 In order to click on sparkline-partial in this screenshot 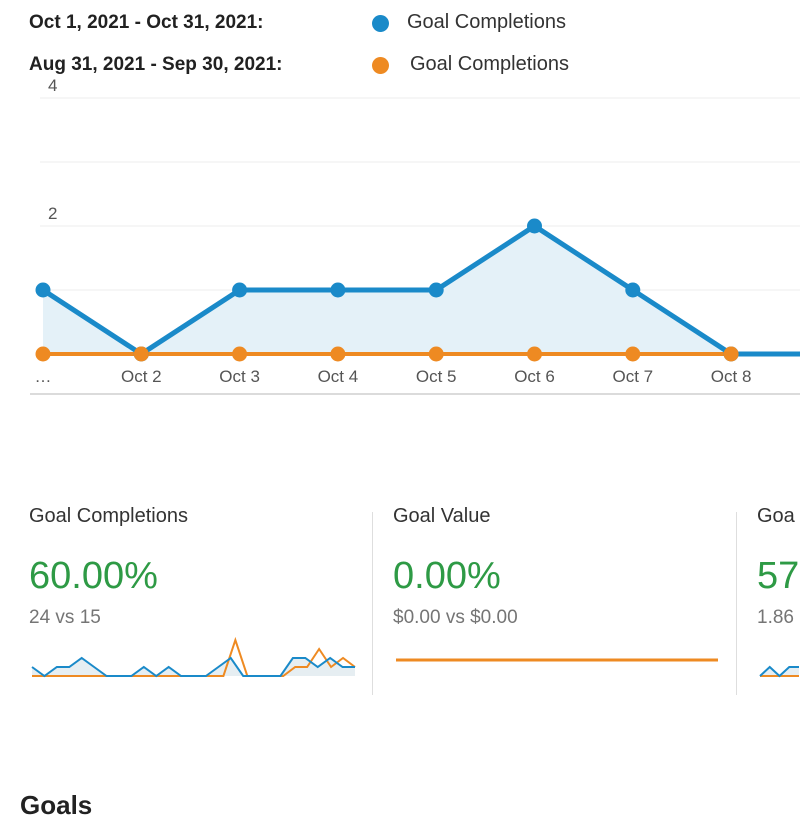, I will do `click(779, 671)`.